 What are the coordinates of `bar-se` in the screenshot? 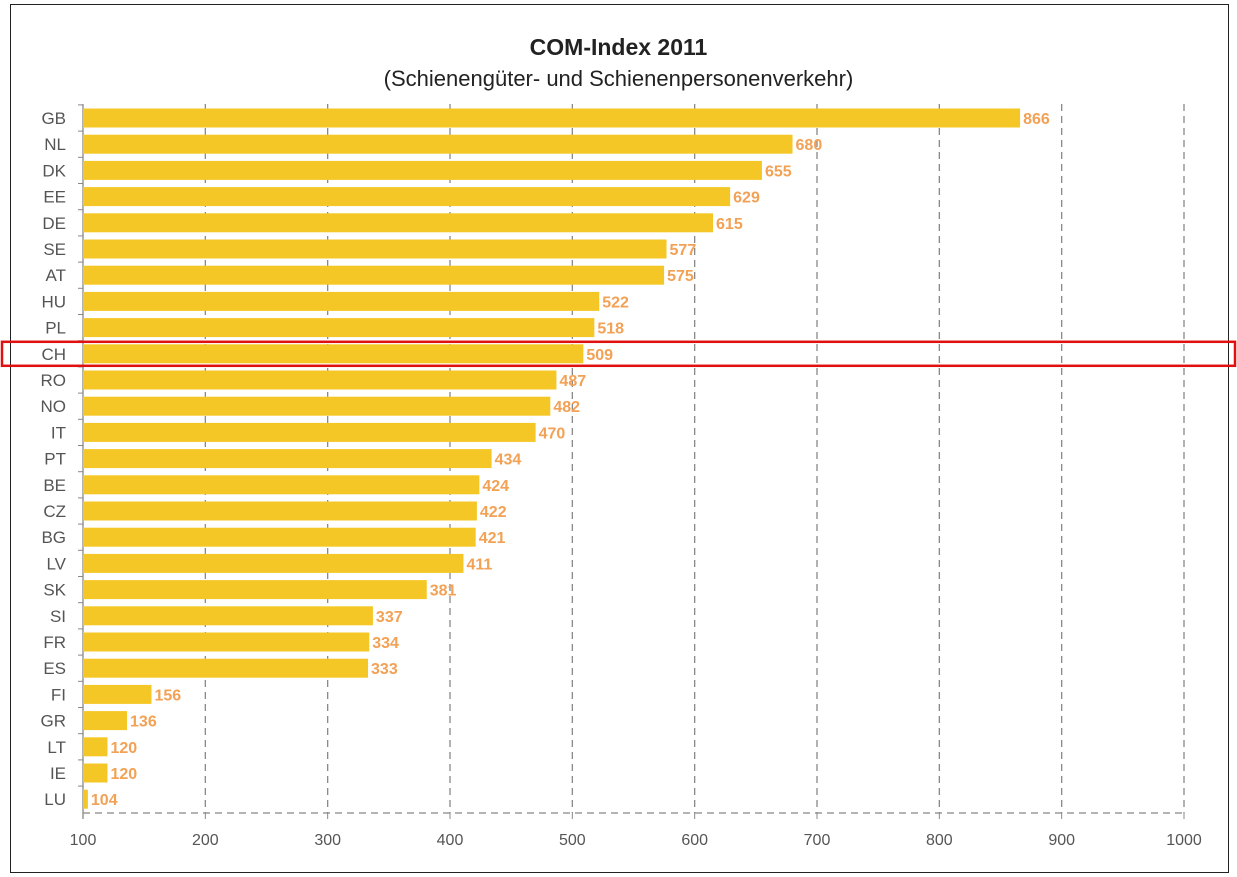 It's located at (375, 249).